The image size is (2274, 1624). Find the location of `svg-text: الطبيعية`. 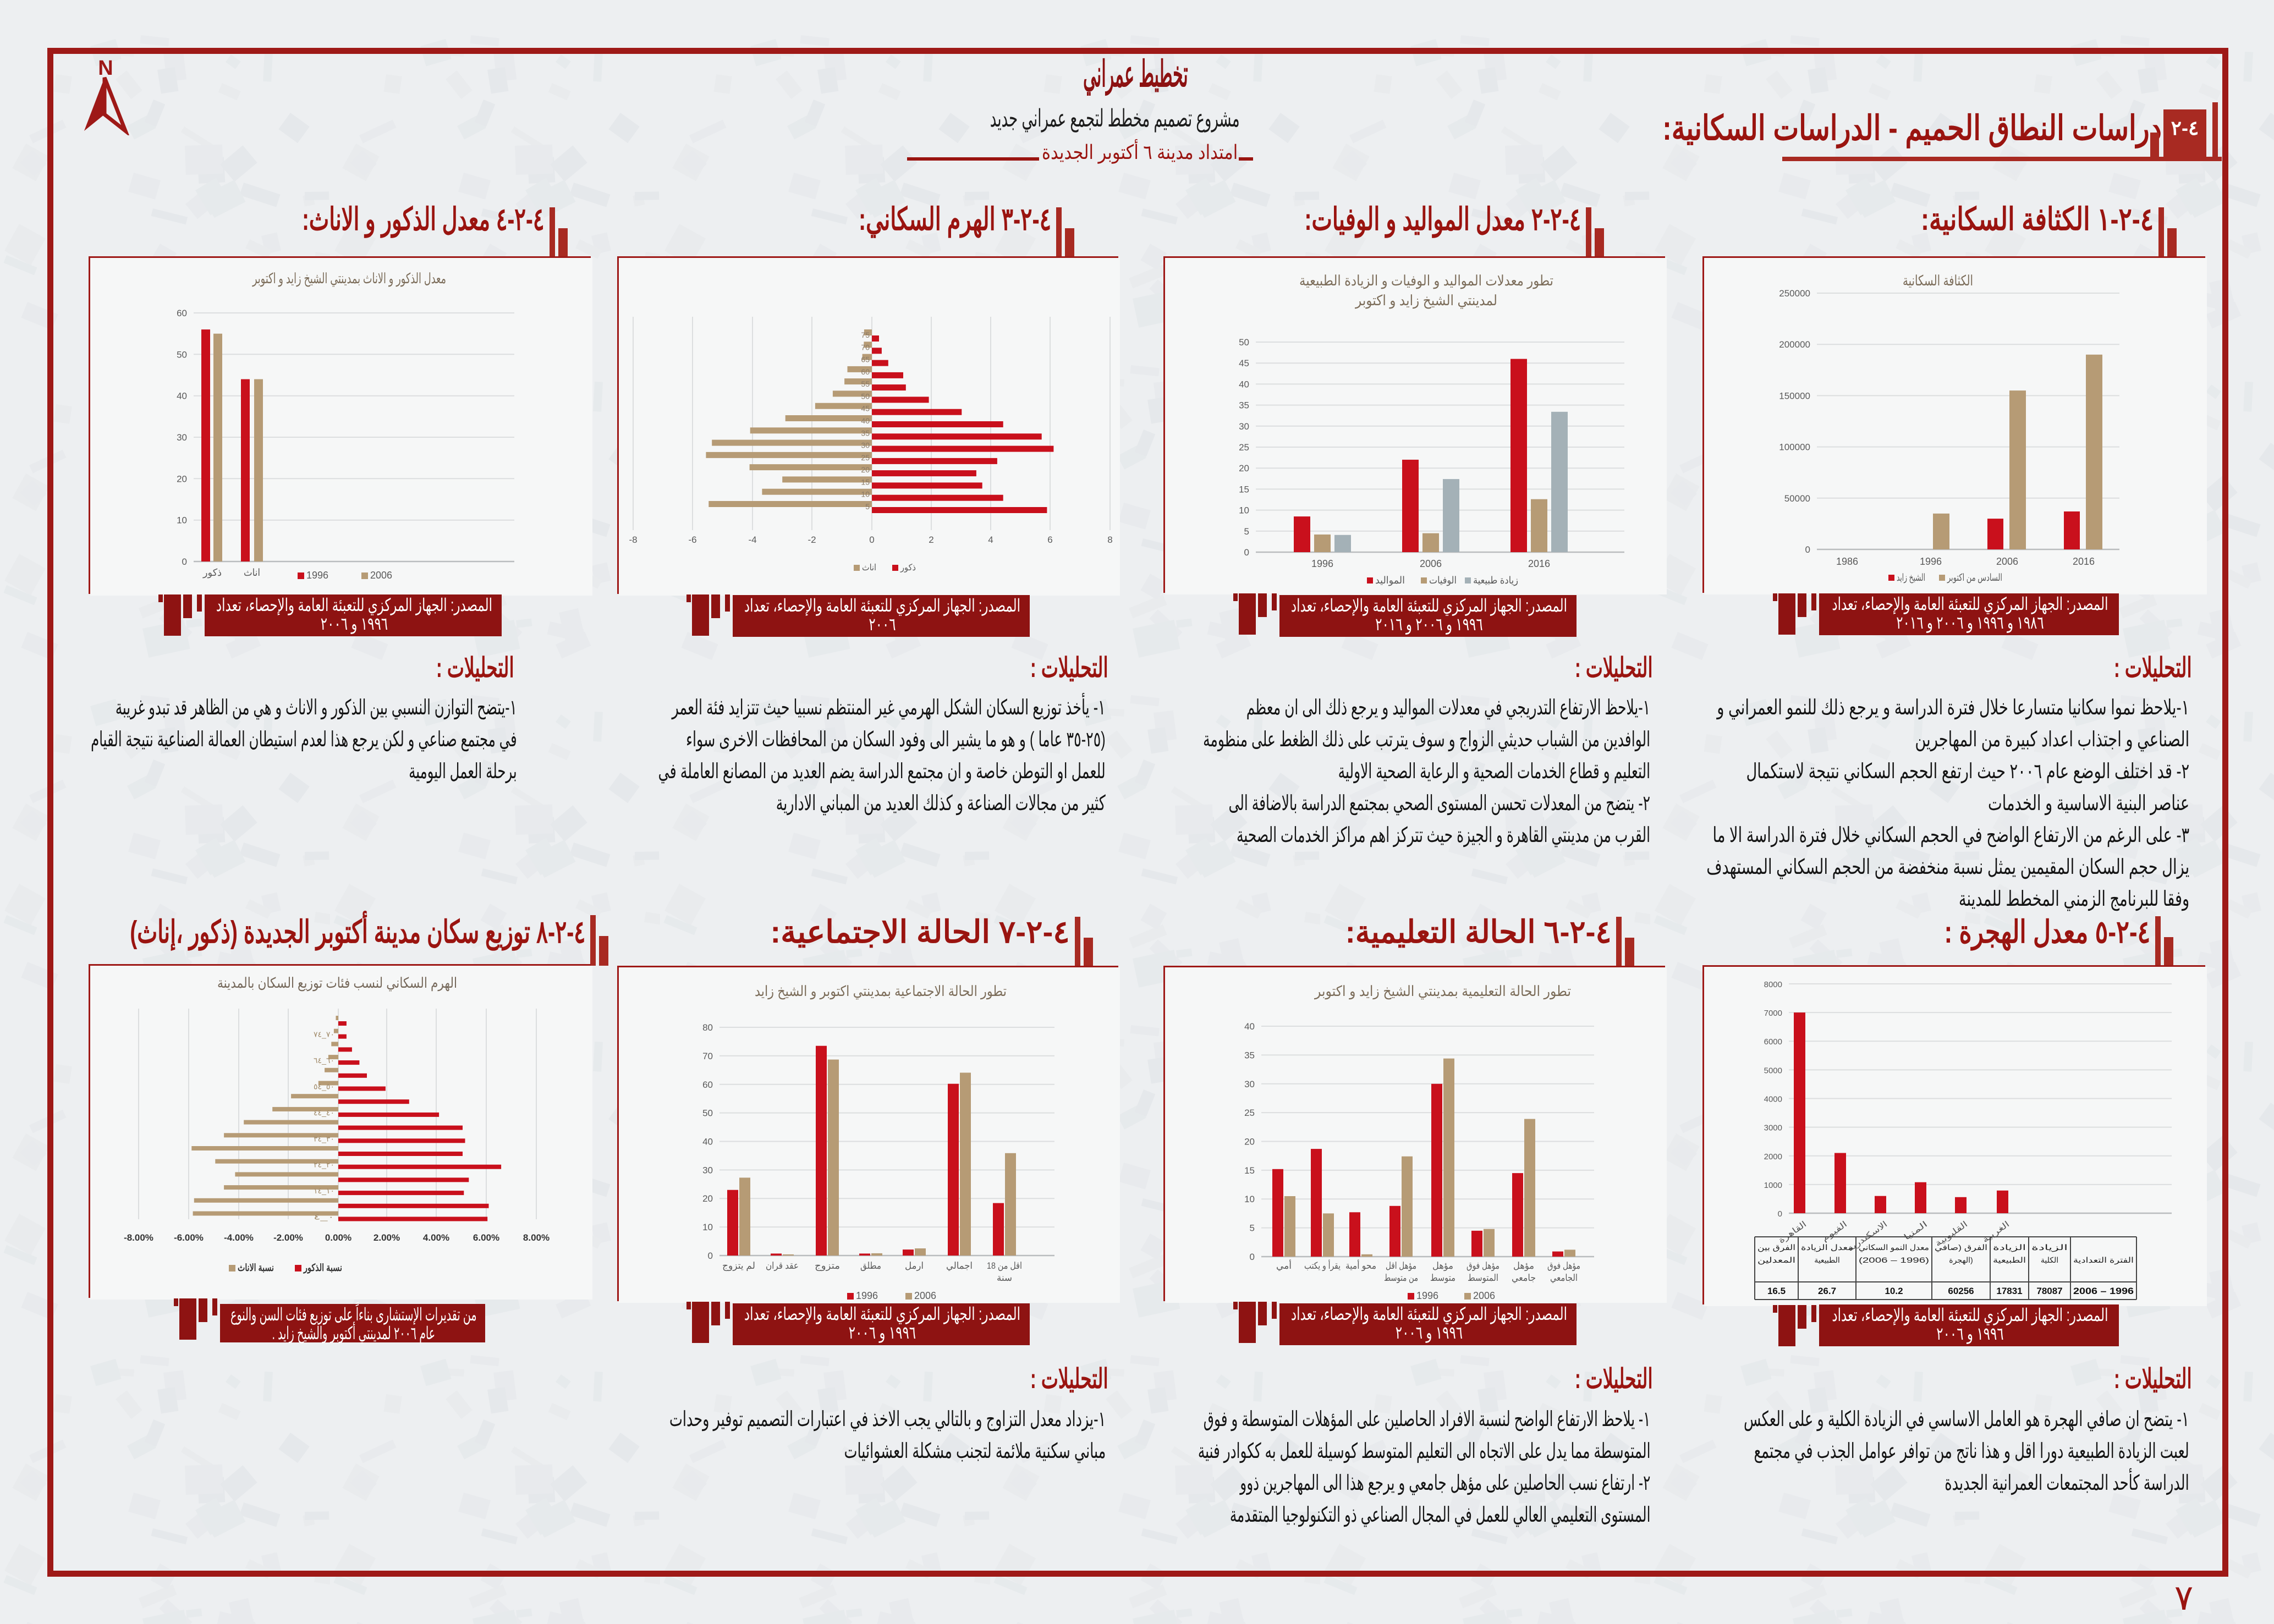

svg-text: الطبيعية is located at coordinates (2010, 1260).